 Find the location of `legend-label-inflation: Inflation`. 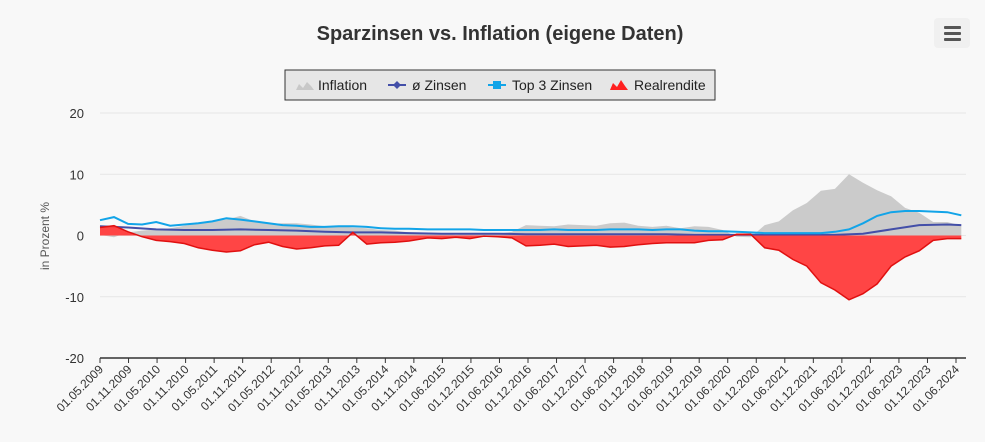

legend-label-inflation: Inflation is located at coordinates (342, 85).